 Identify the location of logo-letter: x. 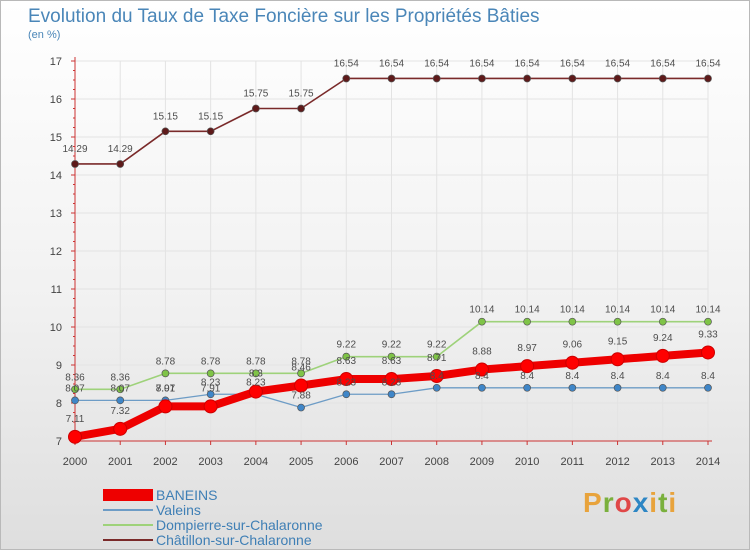
(641, 502).